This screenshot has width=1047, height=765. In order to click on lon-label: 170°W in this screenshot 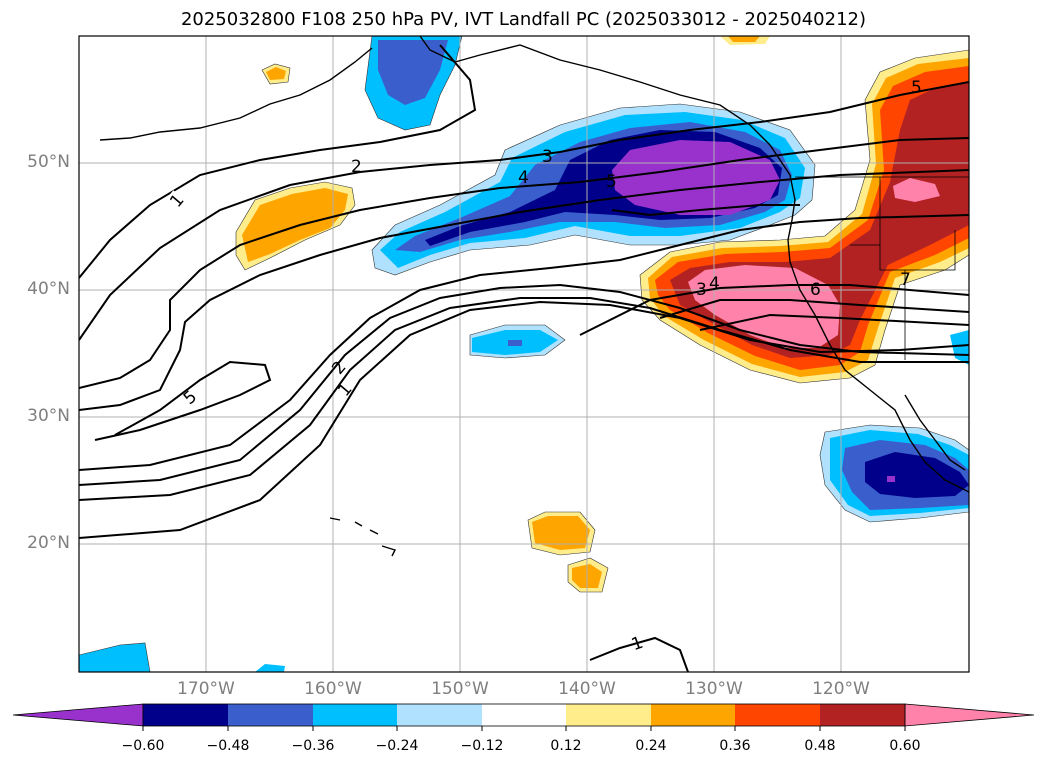, I will do `click(206, 689)`.